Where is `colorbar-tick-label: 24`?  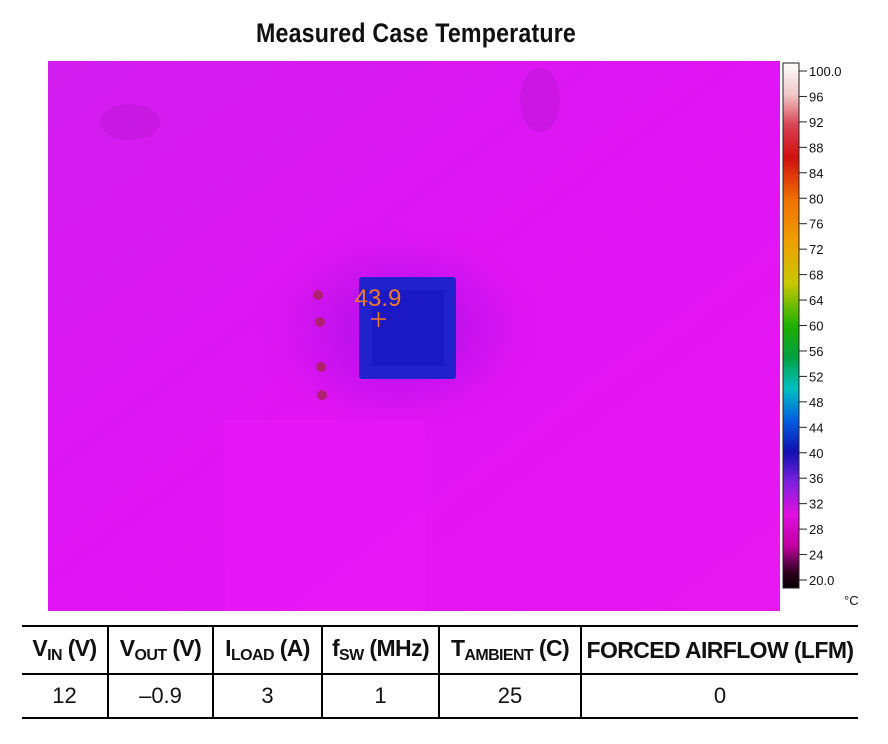 colorbar-tick-label: 24 is located at coordinates (816, 555).